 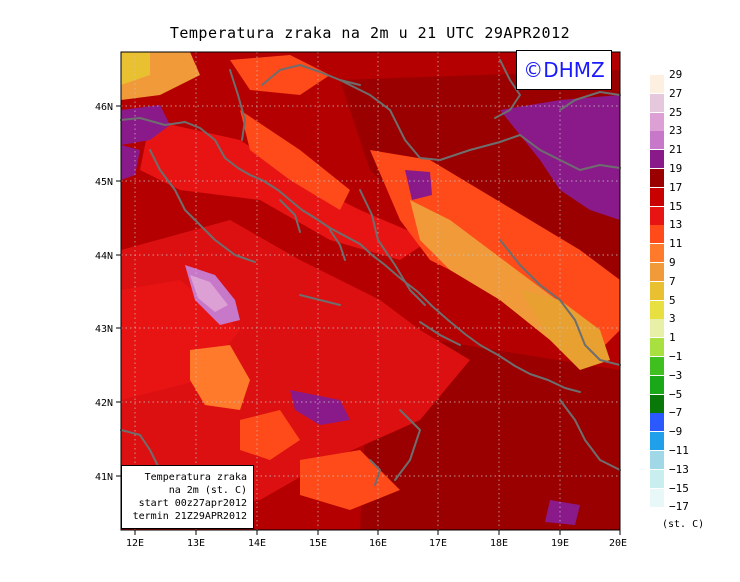 I want to click on legend-label: 19, so click(x=676, y=168).